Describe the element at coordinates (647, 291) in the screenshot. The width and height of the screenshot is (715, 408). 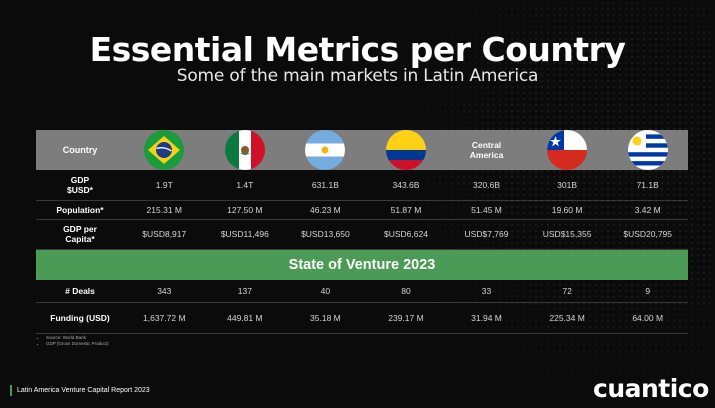
I see `deals-value: 9` at that location.